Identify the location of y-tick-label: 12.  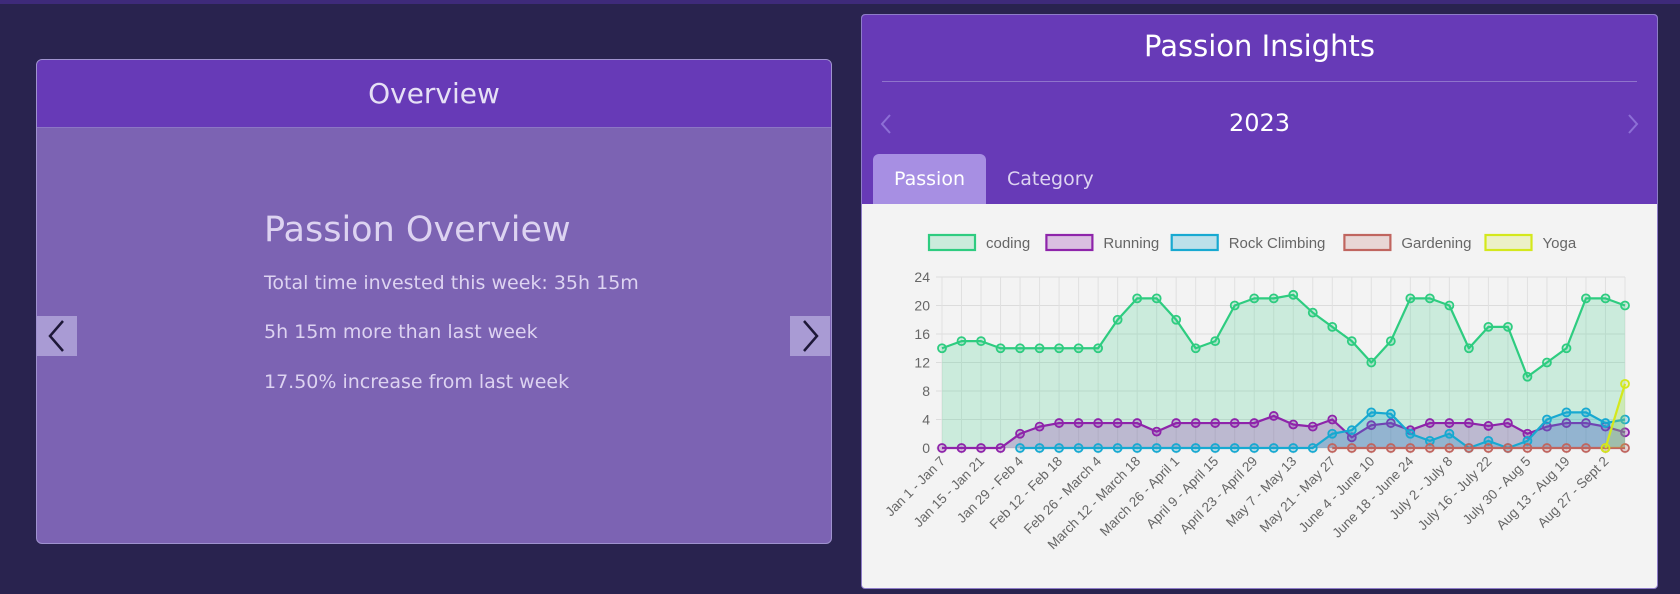
(922, 363).